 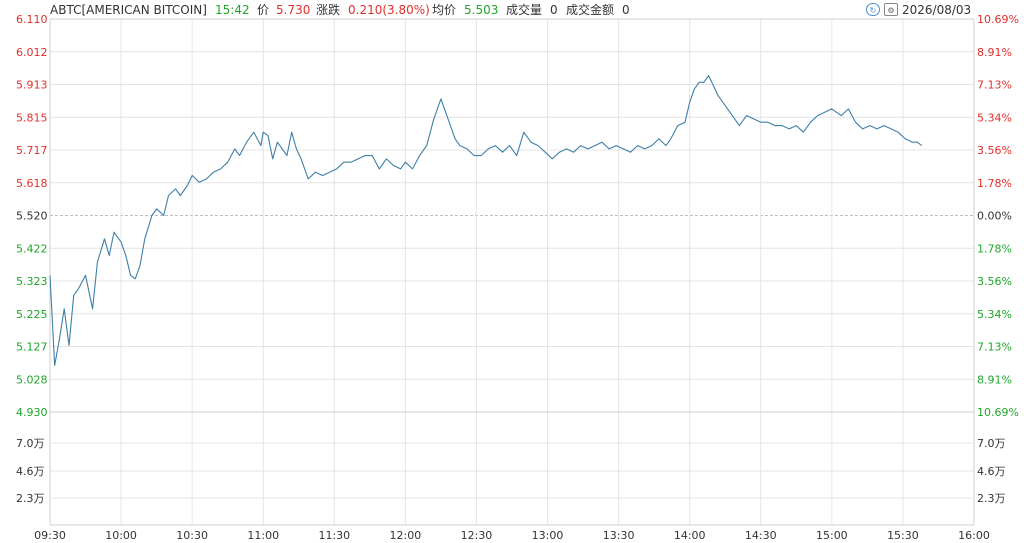 I want to click on y-tick-label-left: 5.520, so click(x=32, y=216).